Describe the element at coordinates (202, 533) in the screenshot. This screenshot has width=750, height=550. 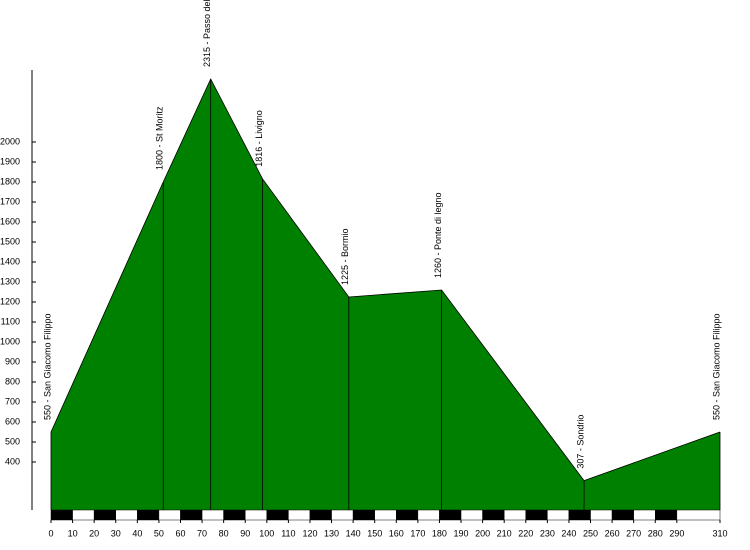
I see `x-tick-label: 70` at that location.